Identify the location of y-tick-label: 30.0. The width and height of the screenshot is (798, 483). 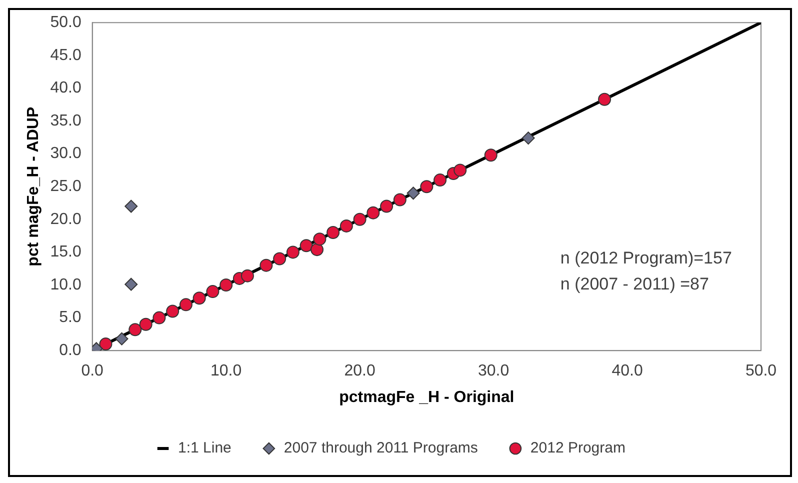
(66, 153).